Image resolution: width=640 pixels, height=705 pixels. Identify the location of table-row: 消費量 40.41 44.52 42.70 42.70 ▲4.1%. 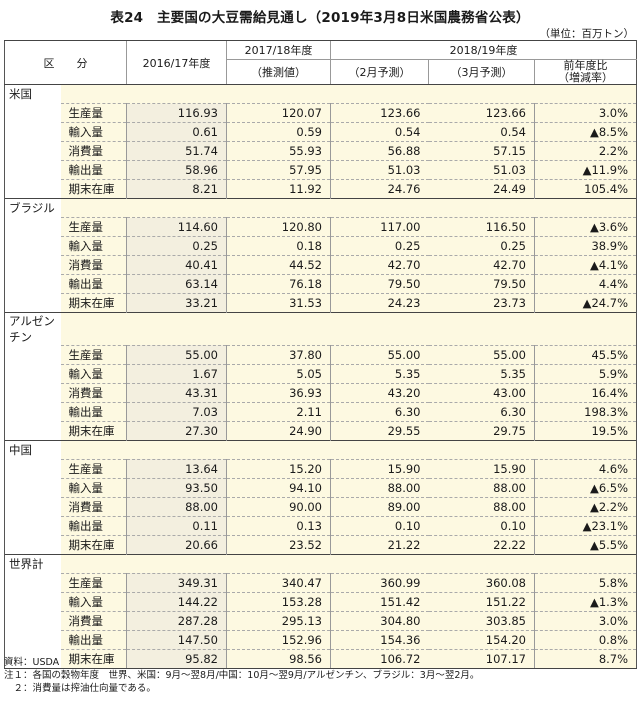
(321, 265).